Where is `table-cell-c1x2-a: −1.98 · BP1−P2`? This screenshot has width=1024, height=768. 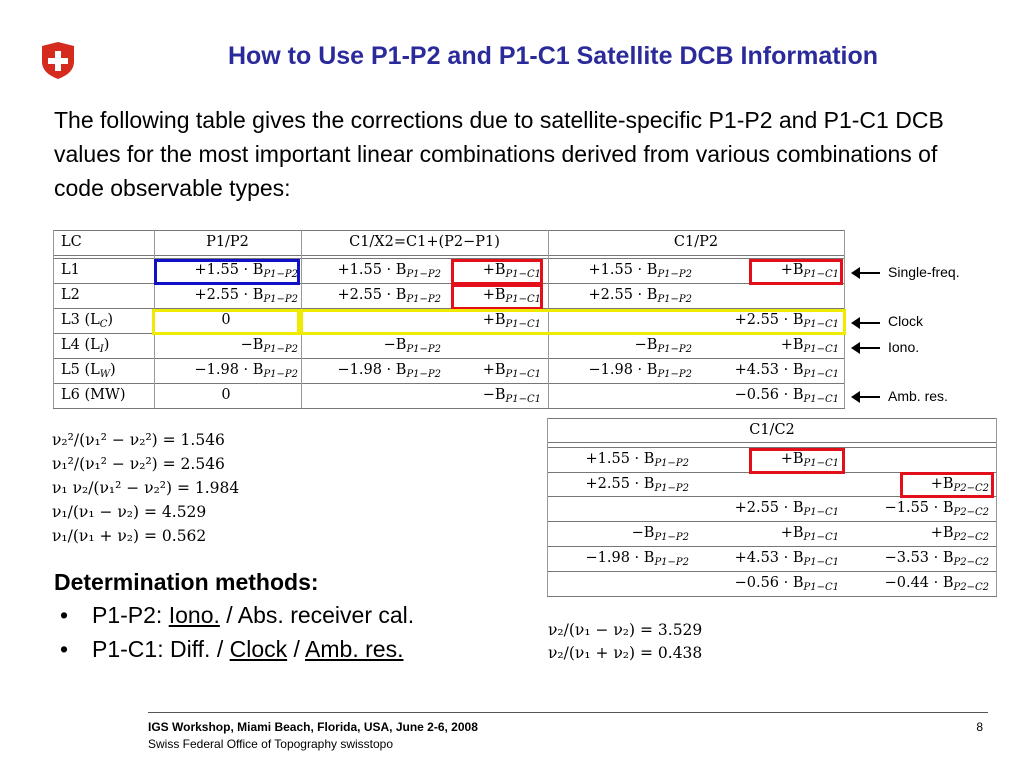
table-cell-c1x2-a: −1.98 · BP1−P2 is located at coordinates (389, 371).